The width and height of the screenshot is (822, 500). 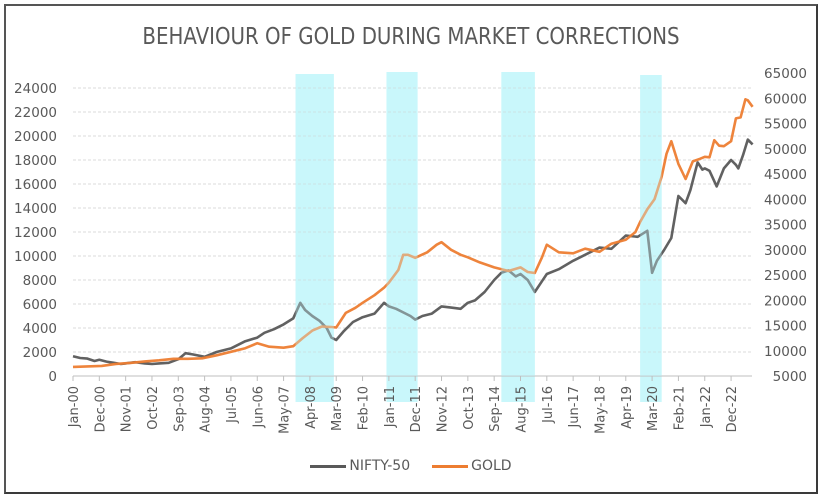 I want to click on x-tick-label: Jul-05, so click(x=232, y=405).